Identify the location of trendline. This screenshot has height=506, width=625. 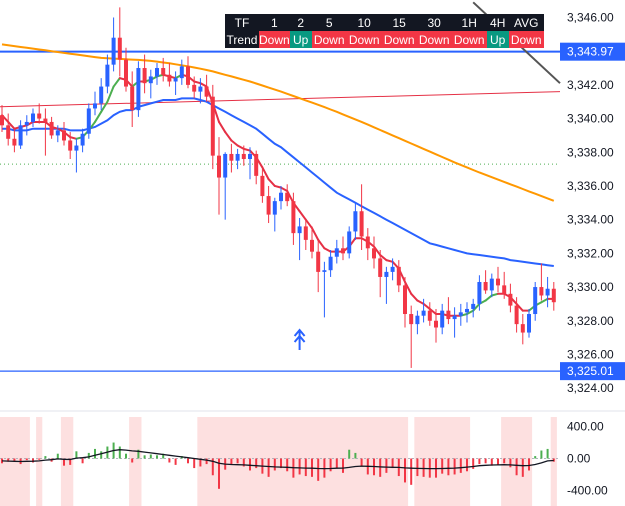
(280, 99).